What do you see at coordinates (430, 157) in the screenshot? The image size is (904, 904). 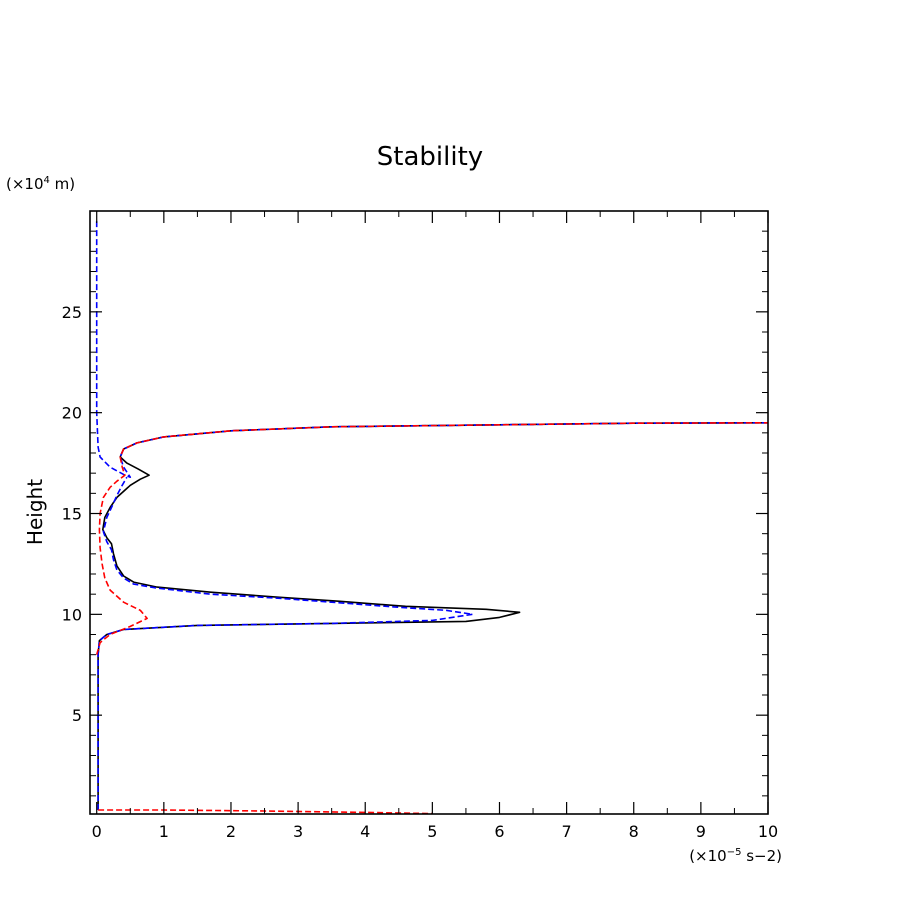 I see `chart-title: Stability` at bounding box center [430, 157].